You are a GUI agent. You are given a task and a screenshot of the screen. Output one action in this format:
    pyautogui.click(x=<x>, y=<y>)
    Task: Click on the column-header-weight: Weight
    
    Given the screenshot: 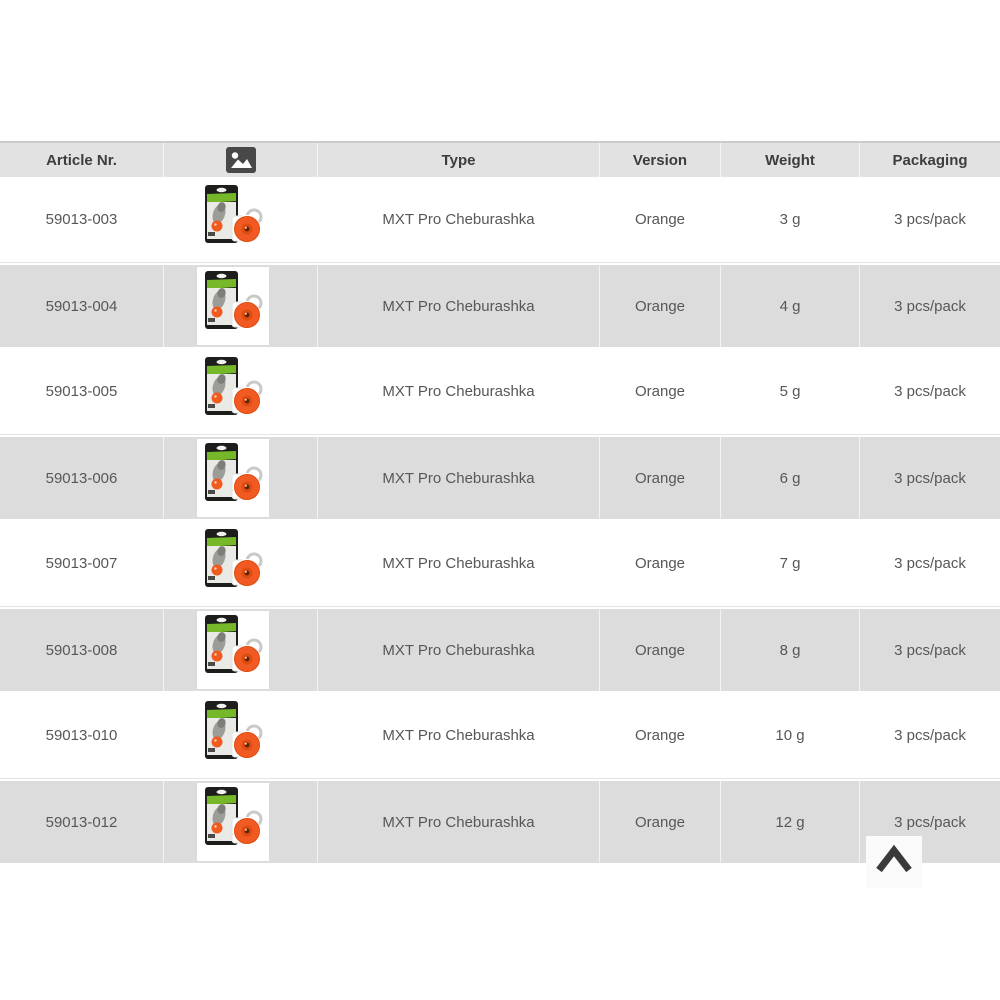 What is the action you would take?
    pyautogui.click(x=789, y=160)
    